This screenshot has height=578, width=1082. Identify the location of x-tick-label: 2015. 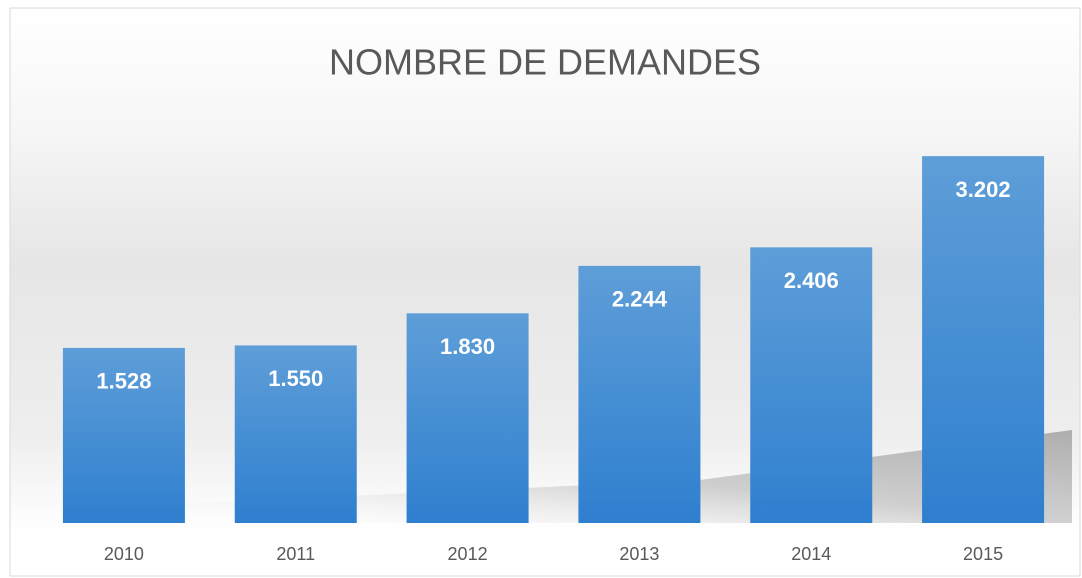
(983, 554).